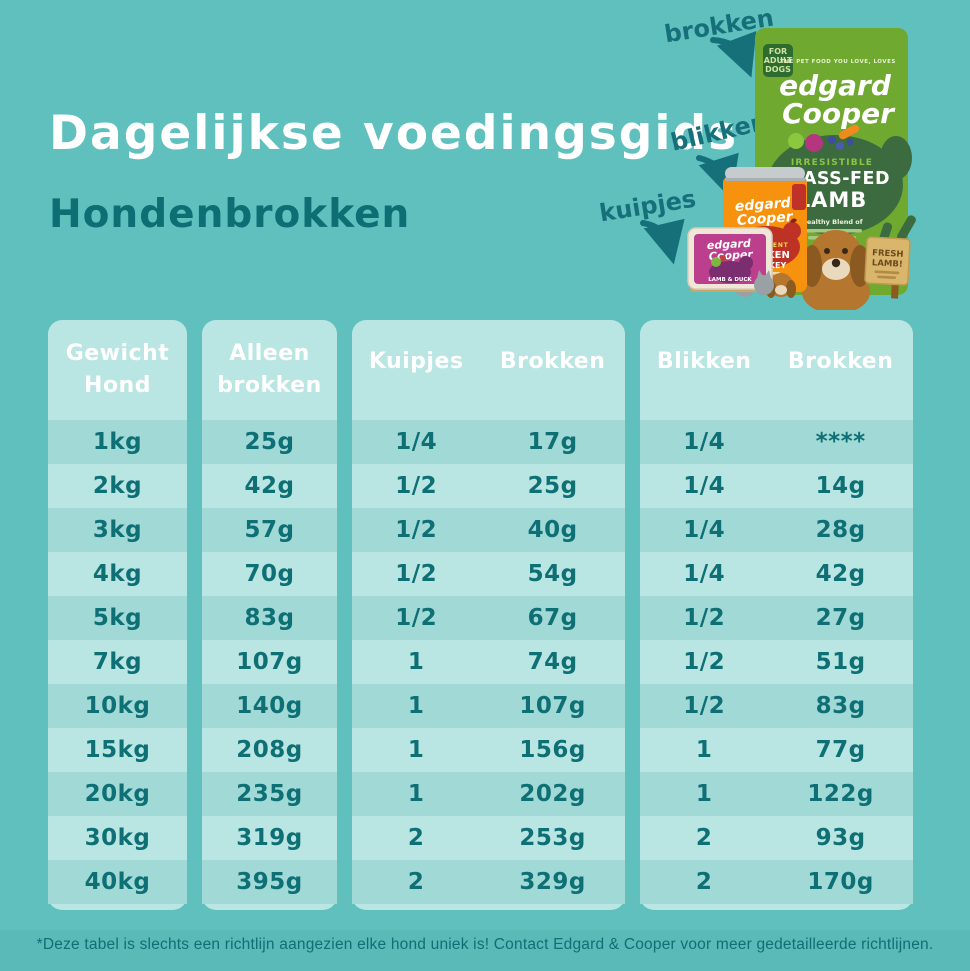 The height and width of the screenshot is (971, 970). I want to click on table-row: 15kg, so click(117, 750).